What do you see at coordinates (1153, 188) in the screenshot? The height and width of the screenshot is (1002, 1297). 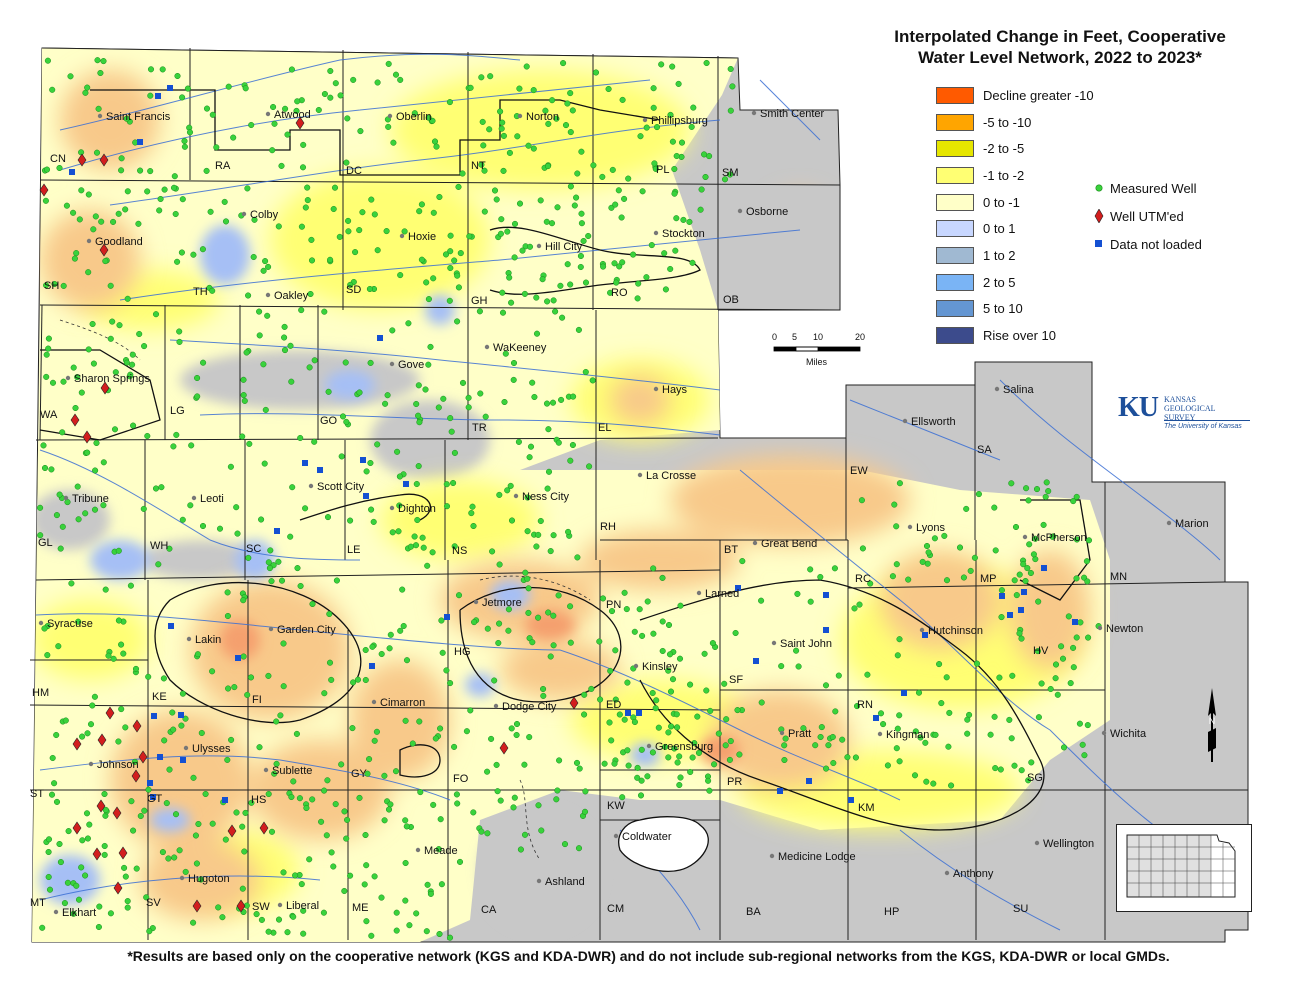 I see `legend-measured-well-label: Measured Well` at bounding box center [1153, 188].